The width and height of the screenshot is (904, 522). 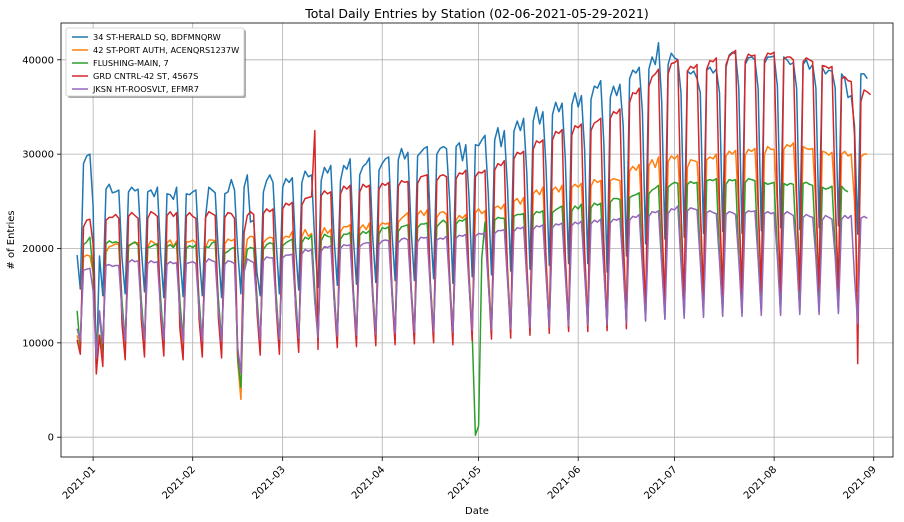 I want to click on x-tick-label: 2021-02, so click(x=178, y=482).